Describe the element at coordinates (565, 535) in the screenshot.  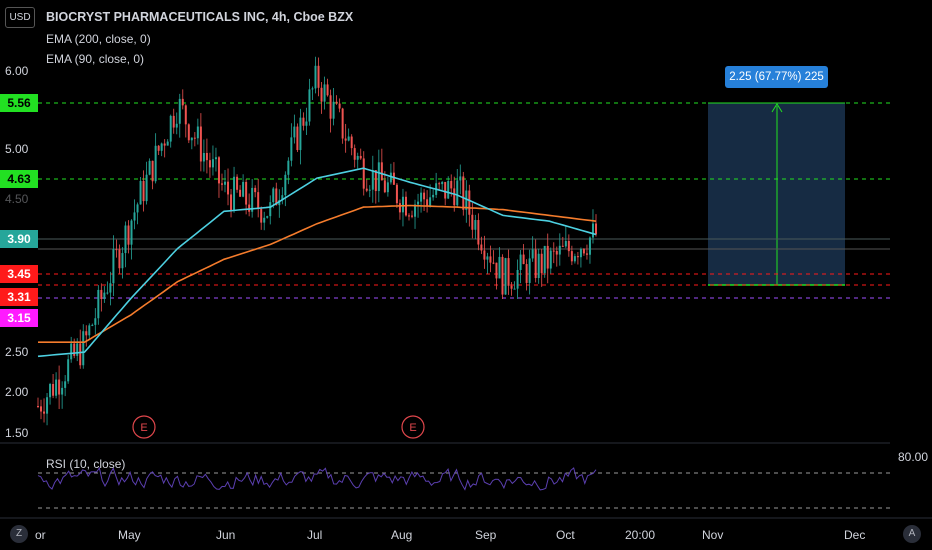
I see `x-label-oct: Oct` at that location.